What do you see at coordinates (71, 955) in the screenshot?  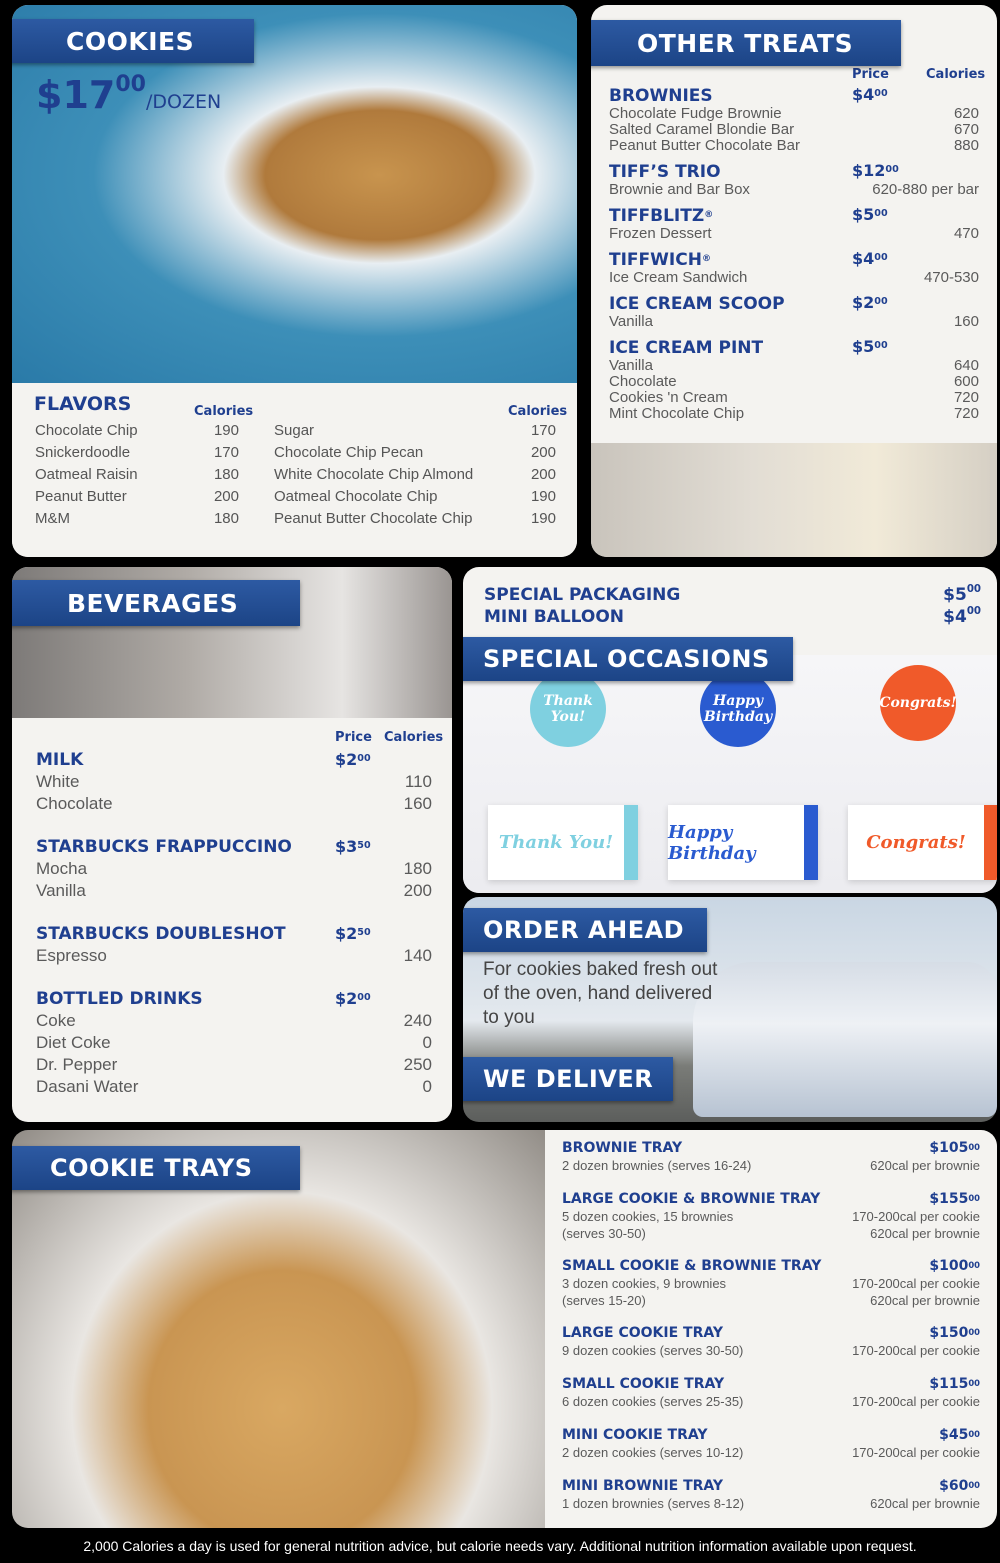 I see `variant-name: Espresso` at bounding box center [71, 955].